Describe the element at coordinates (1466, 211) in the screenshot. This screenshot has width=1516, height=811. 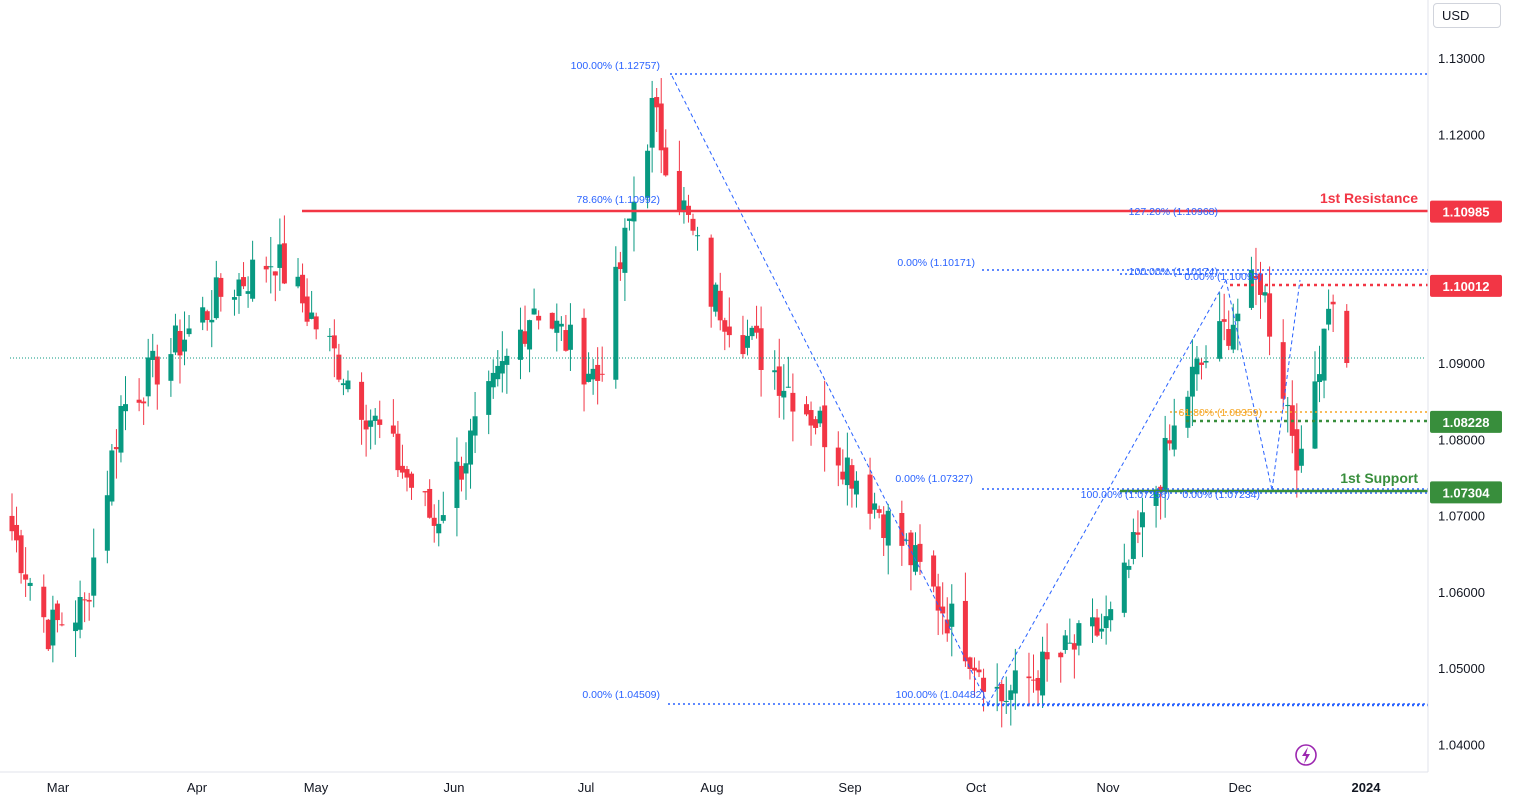
I see `price-badge: 1.10985` at that location.